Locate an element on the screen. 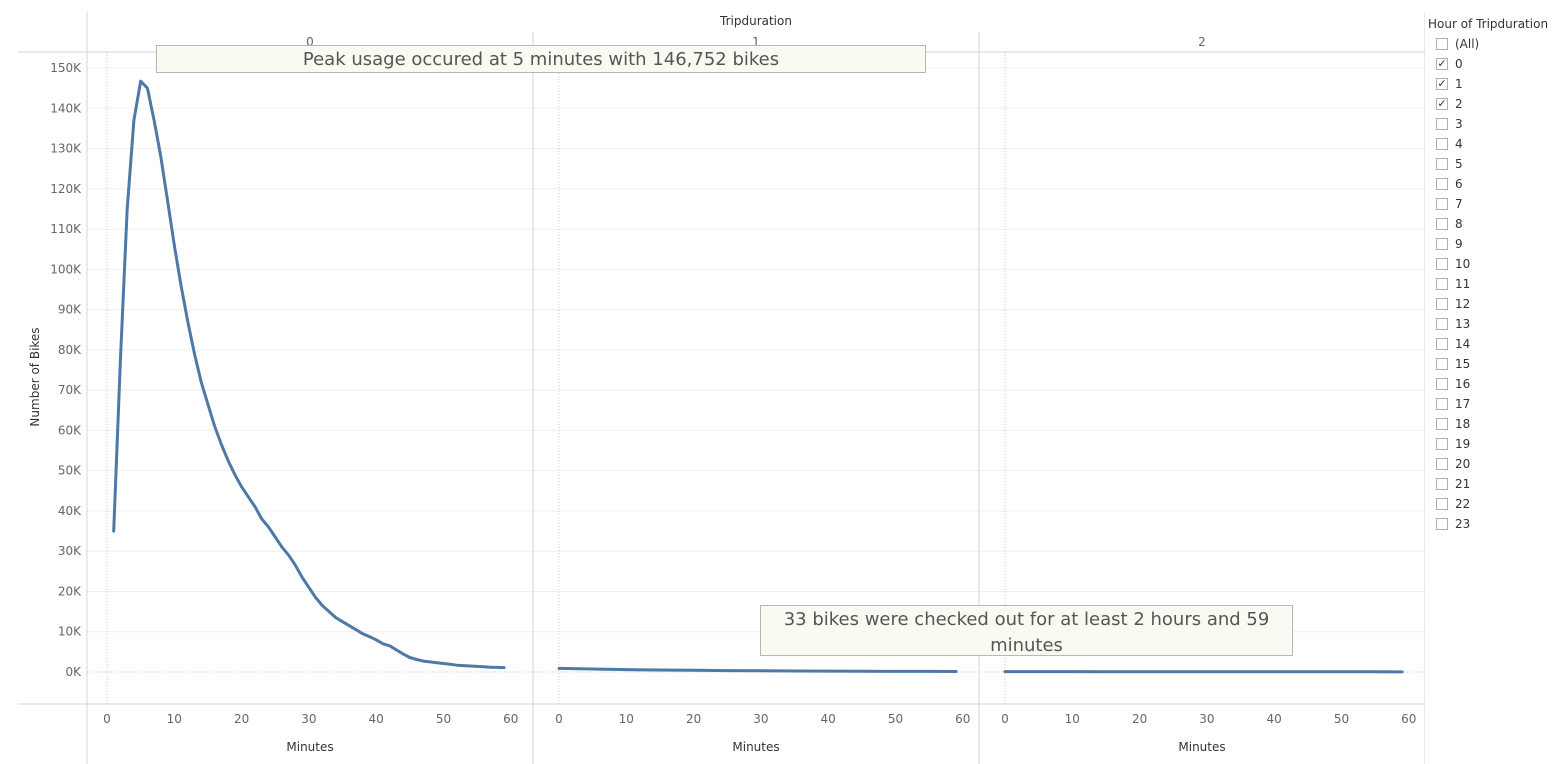  filter-item: 4 is located at coordinates (1490, 144).